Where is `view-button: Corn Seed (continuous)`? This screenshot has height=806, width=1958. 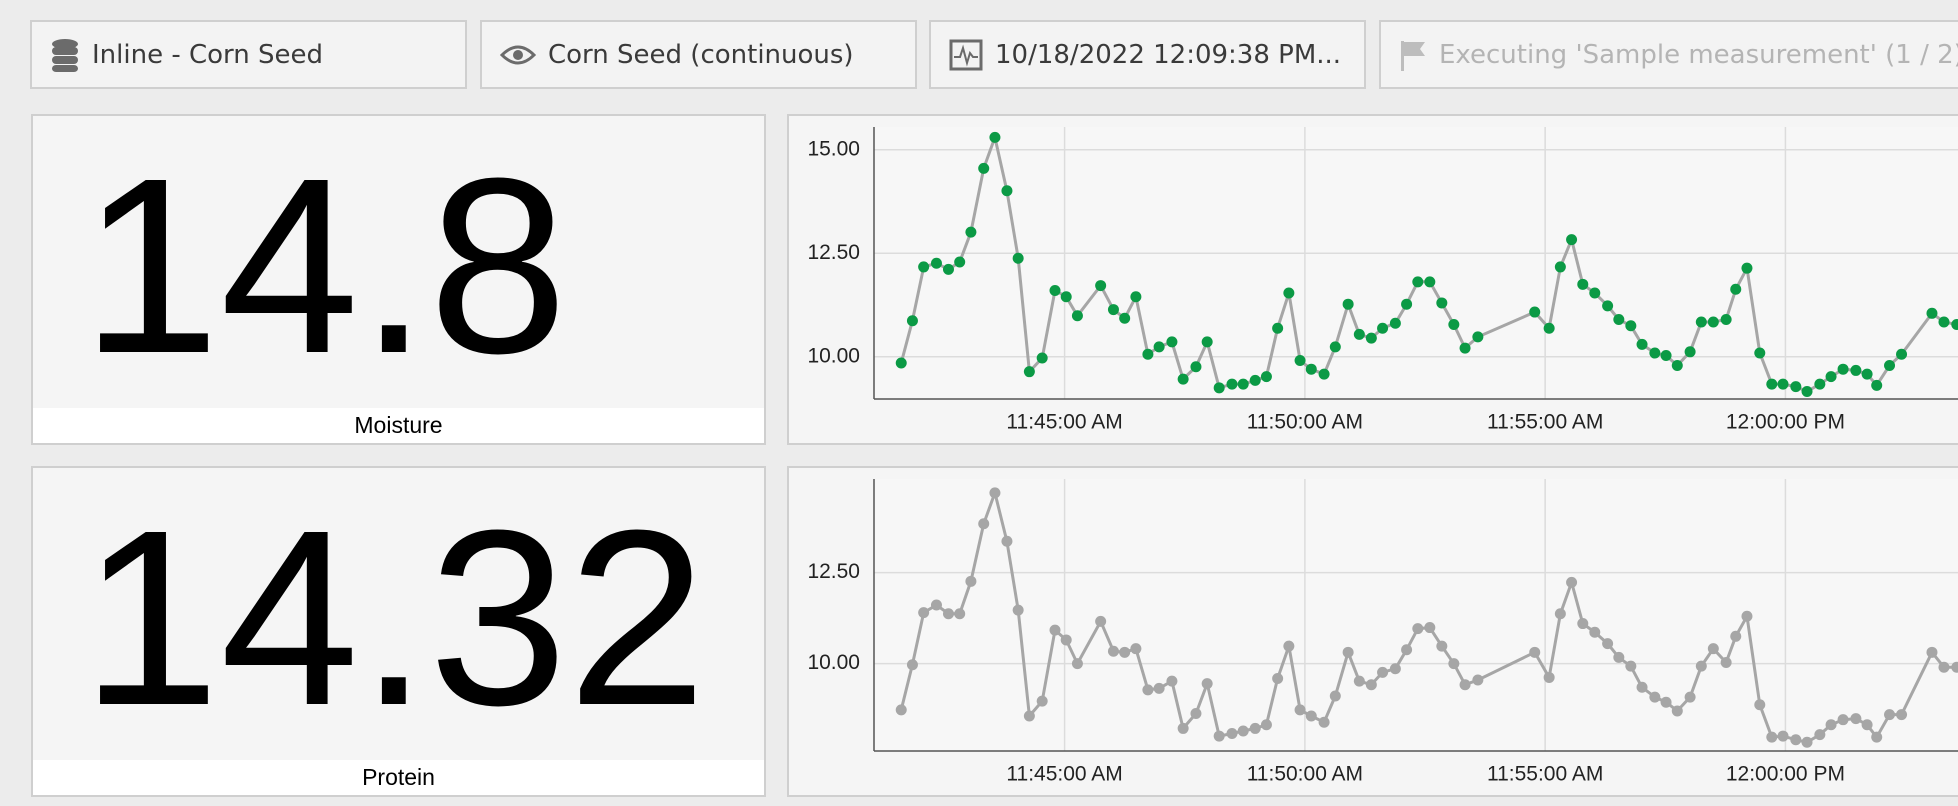
view-button: Corn Seed (continuous) is located at coordinates (698, 54).